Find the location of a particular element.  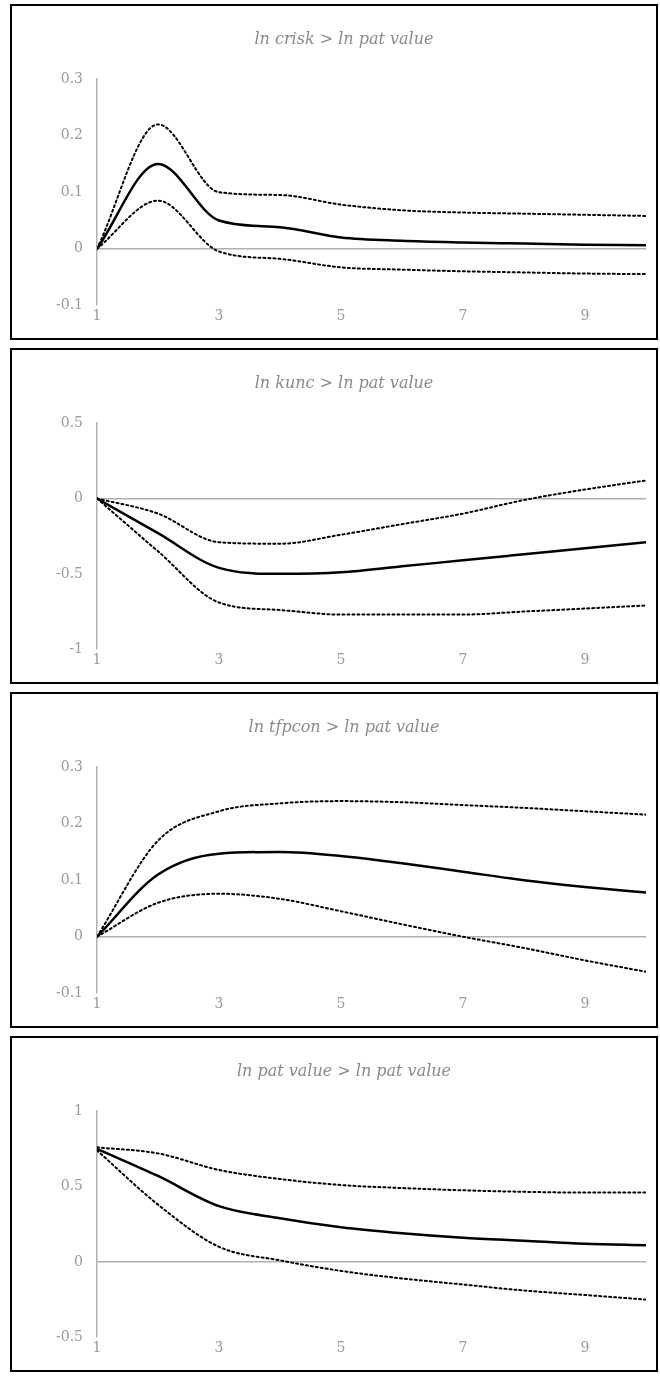

chart-title: ln tfpcon > ln pat value is located at coordinates (344, 726).